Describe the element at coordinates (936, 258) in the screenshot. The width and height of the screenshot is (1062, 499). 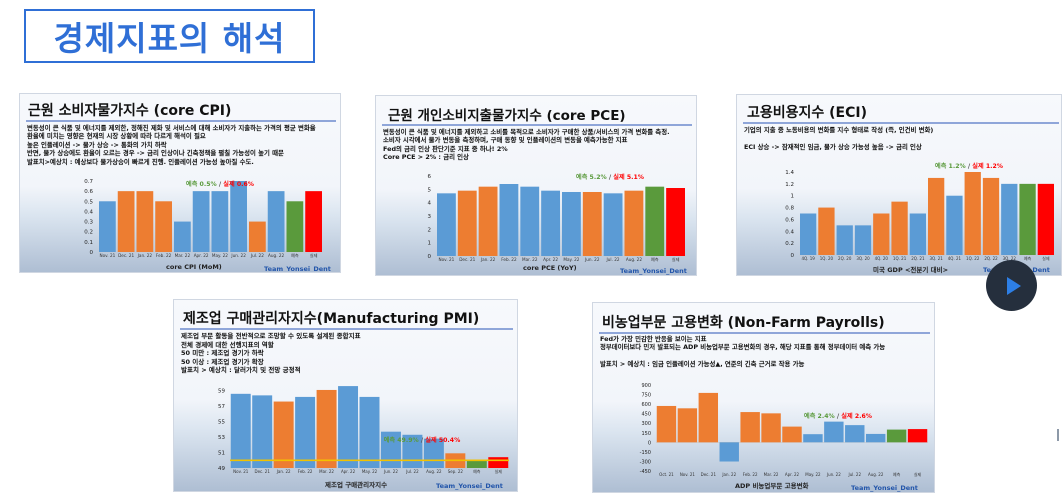
I see `x-category-label: 3Q. 21` at that location.